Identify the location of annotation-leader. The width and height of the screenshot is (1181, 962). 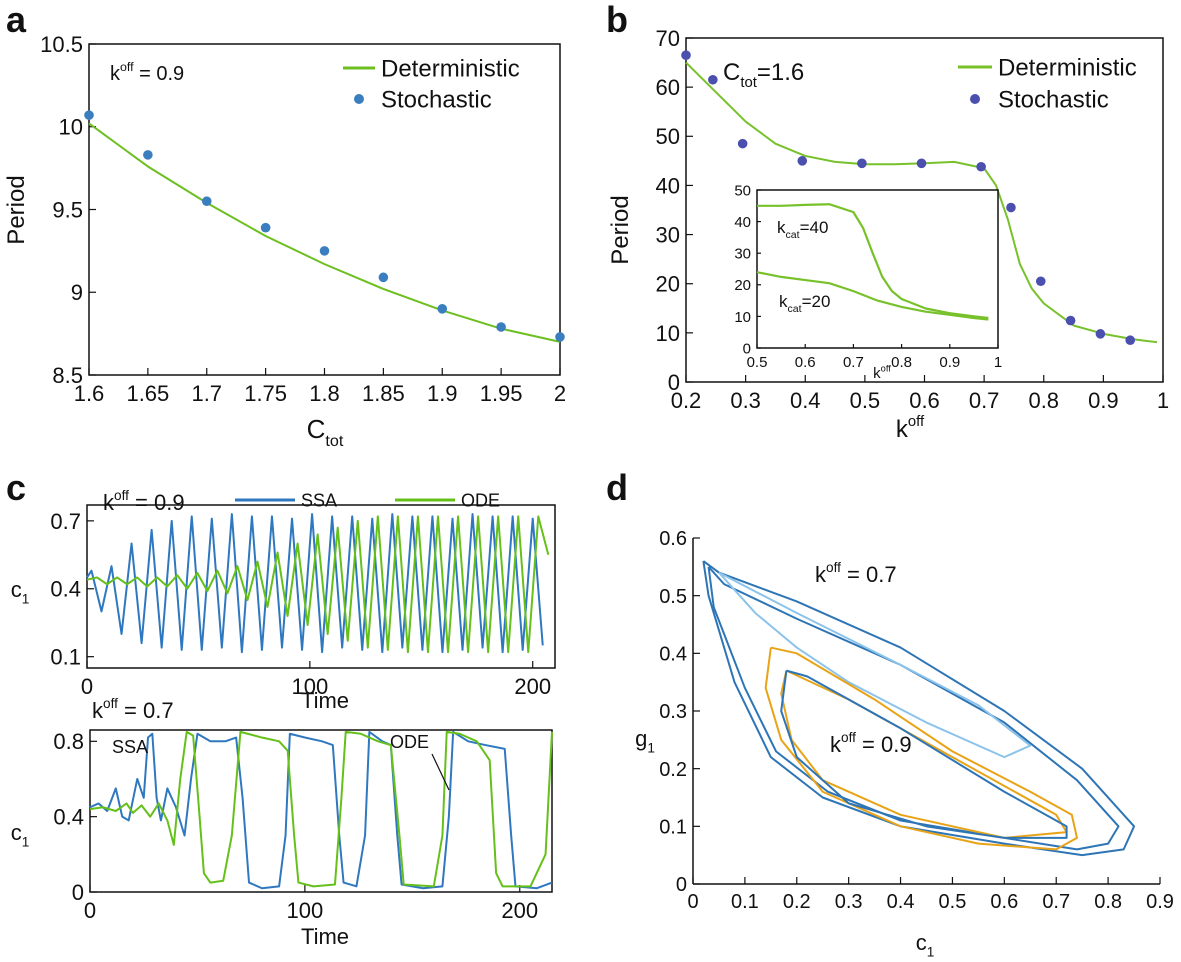
(440, 772).